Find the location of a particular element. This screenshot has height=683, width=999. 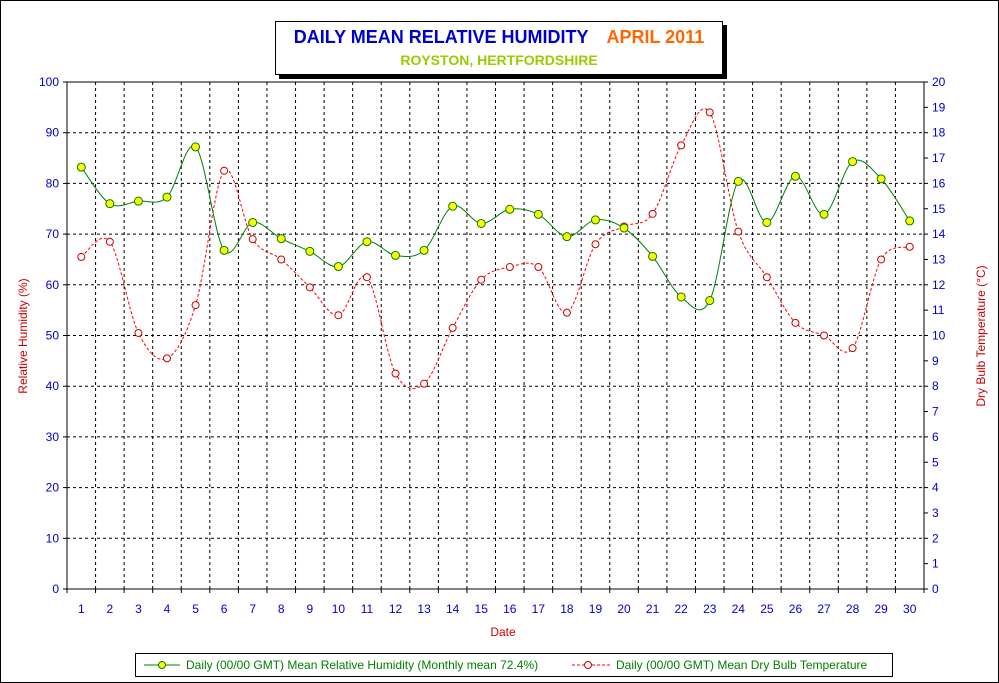

y-tick-label-right: 11 is located at coordinates (938, 310).